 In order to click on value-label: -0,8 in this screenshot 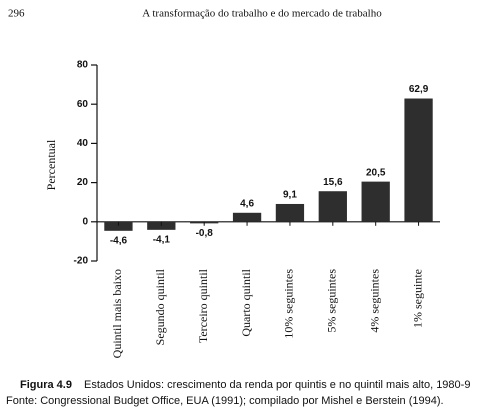, I will do `click(205, 233)`.